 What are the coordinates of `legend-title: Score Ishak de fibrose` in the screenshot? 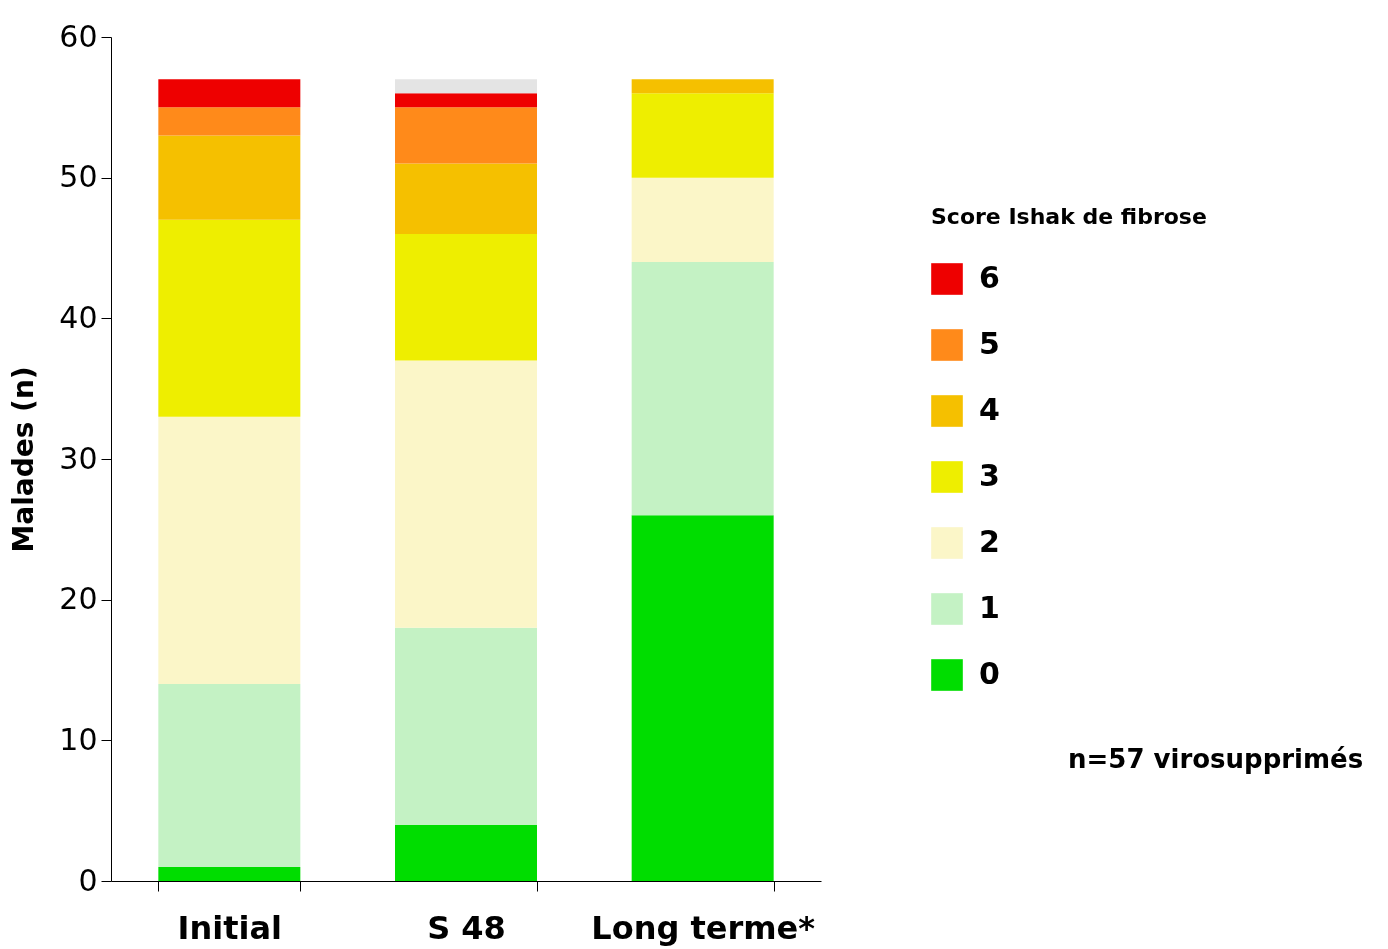 It's located at (1069, 216).